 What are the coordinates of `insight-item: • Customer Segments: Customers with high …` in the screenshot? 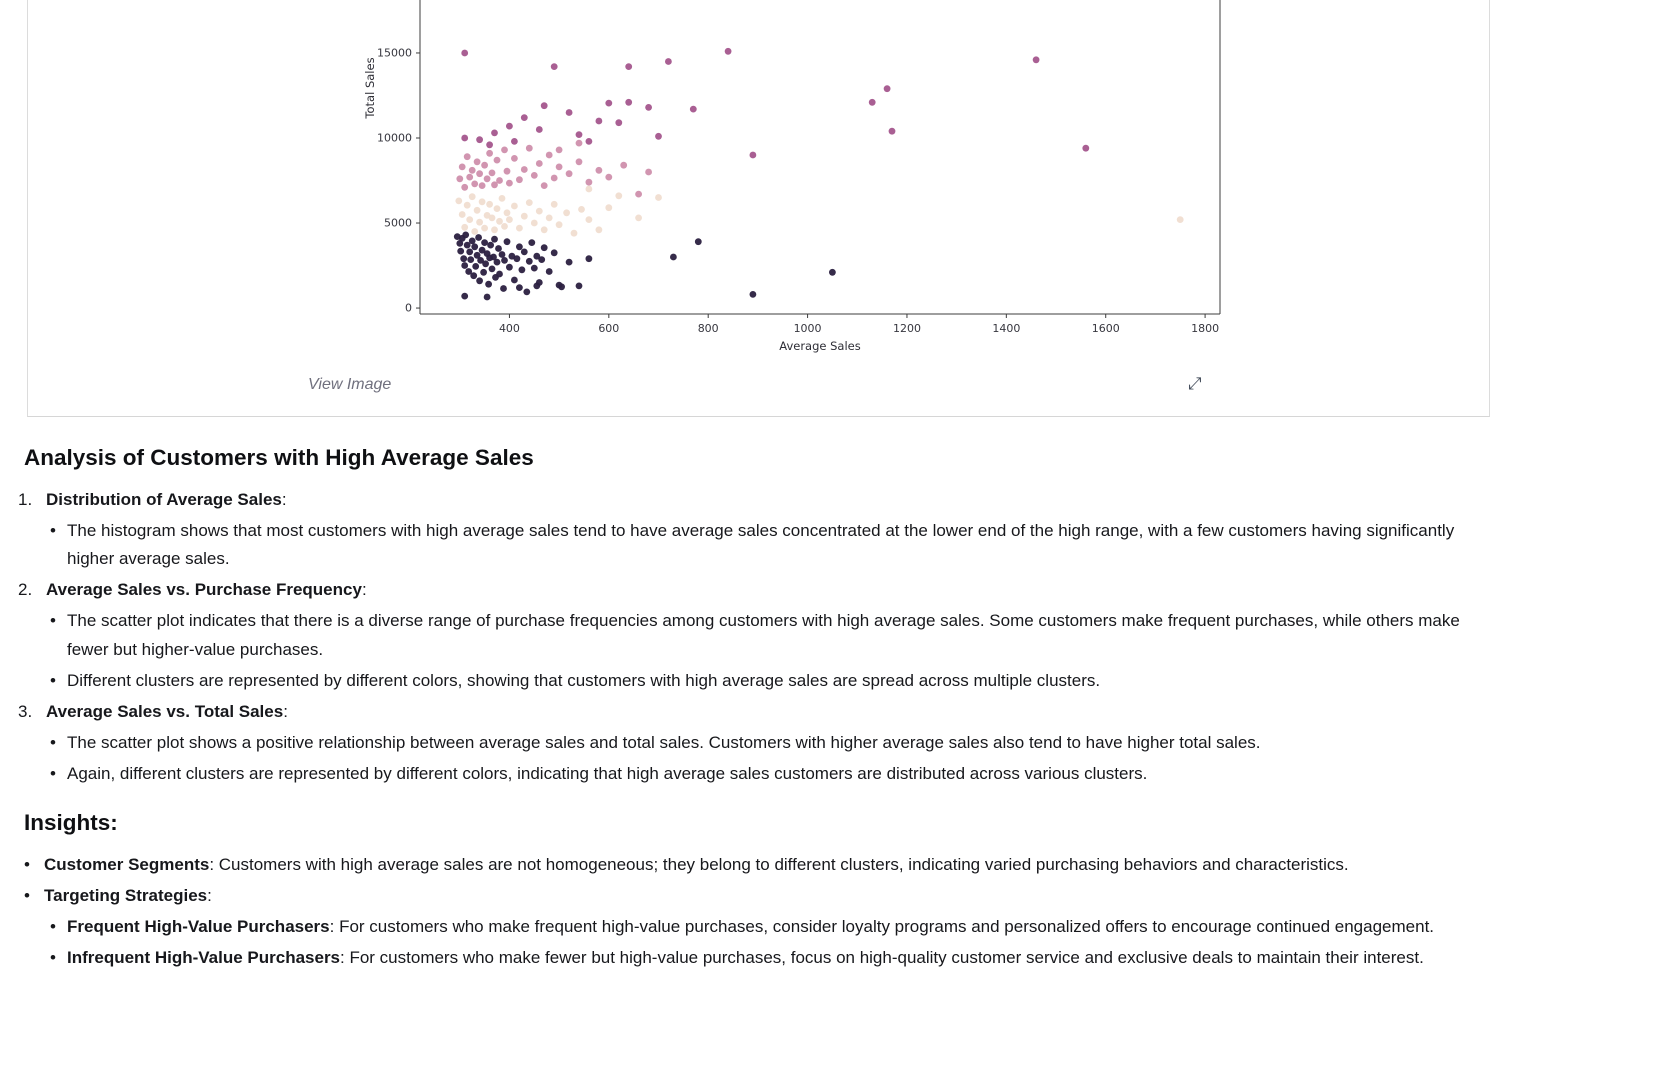 It's located at (749, 865).